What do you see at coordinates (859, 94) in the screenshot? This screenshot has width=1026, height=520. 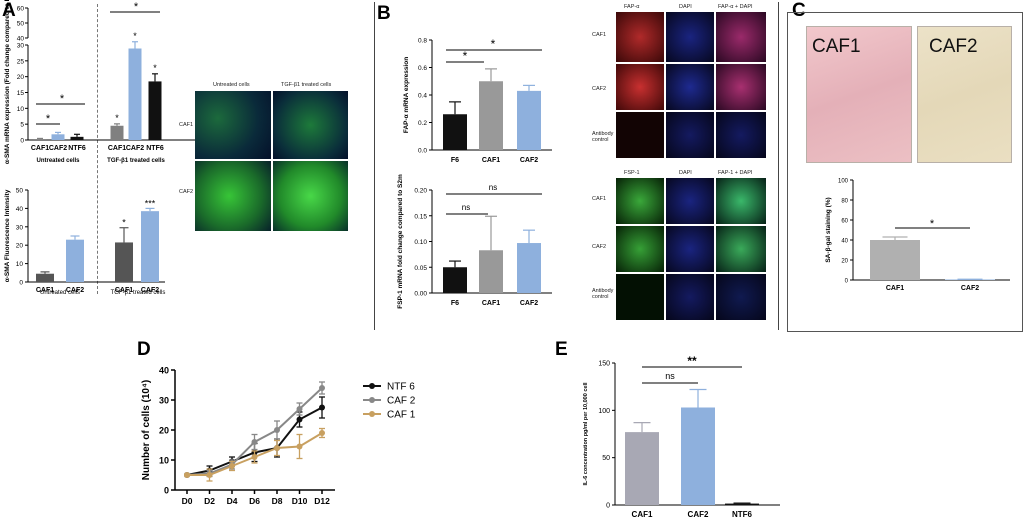 I see `photo-caf1` at bounding box center [859, 94].